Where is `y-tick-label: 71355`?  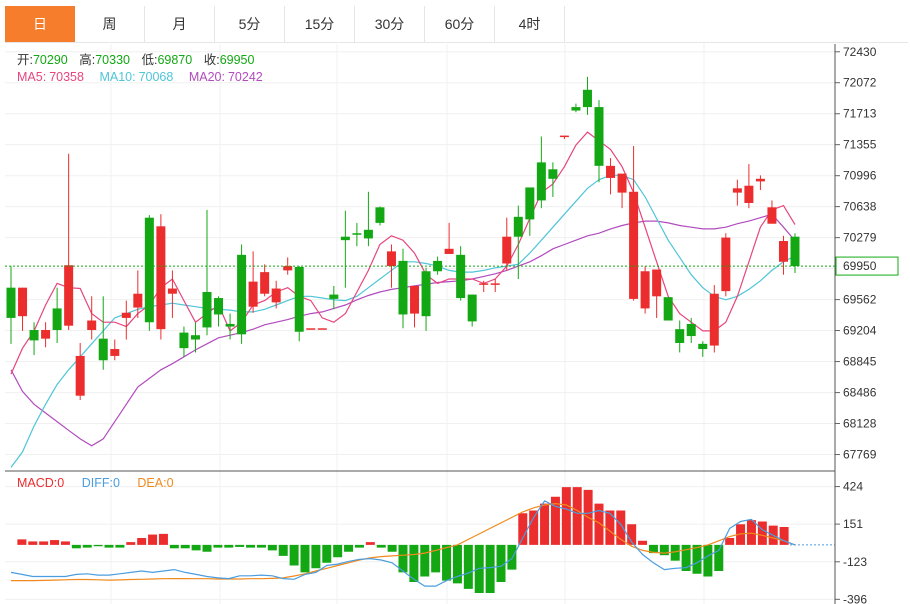
y-tick-label: 71355 is located at coordinates (860, 145).